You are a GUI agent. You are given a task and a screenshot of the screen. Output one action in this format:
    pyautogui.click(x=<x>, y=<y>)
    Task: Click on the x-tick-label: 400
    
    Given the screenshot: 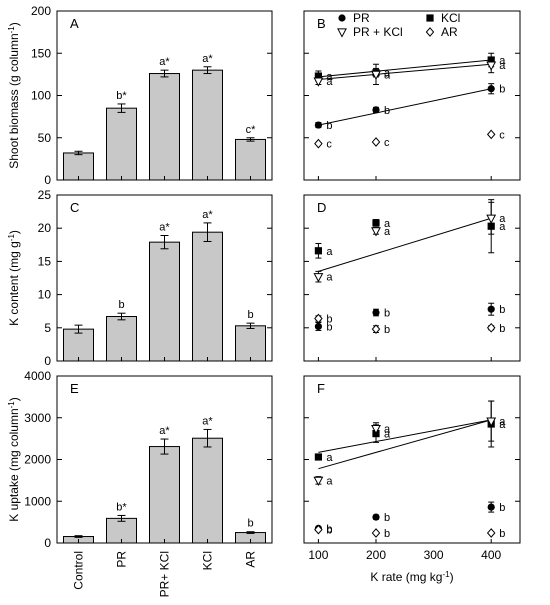 What is the action you would take?
    pyautogui.click(x=491, y=555)
    